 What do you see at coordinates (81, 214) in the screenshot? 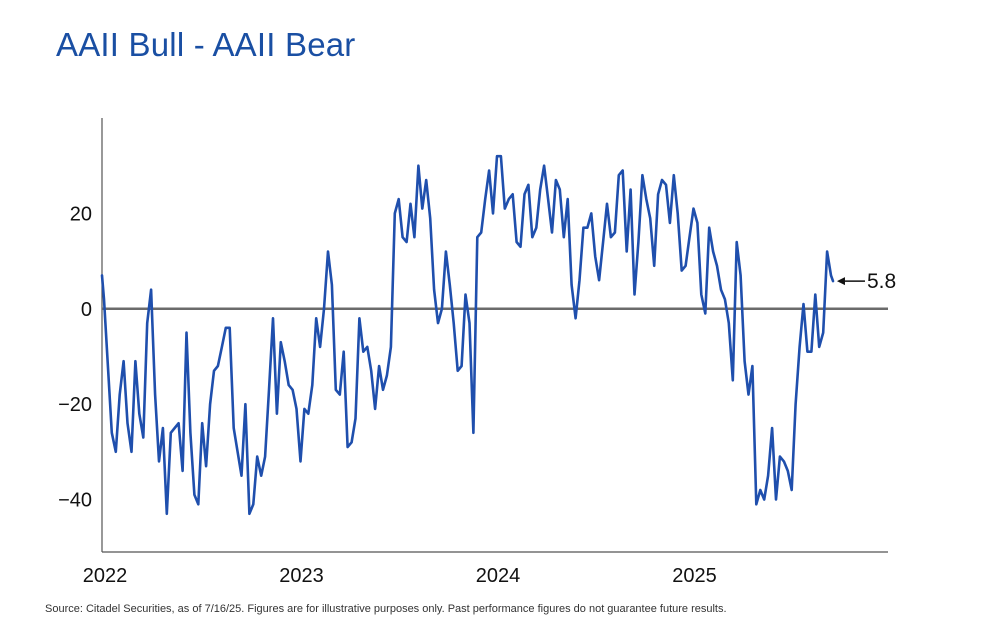
I see `y-tick-label: 20` at bounding box center [81, 214].